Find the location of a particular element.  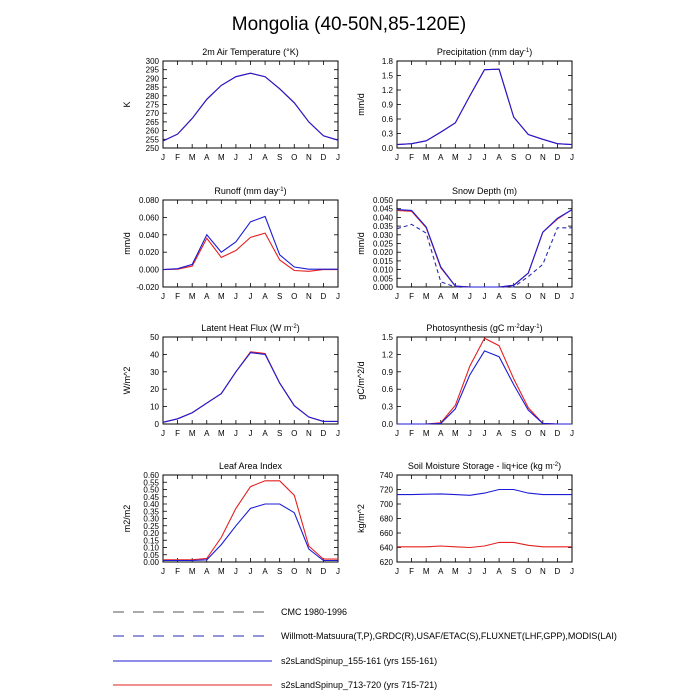

y-tick-label: 0.30 is located at coordinates (151, 519).